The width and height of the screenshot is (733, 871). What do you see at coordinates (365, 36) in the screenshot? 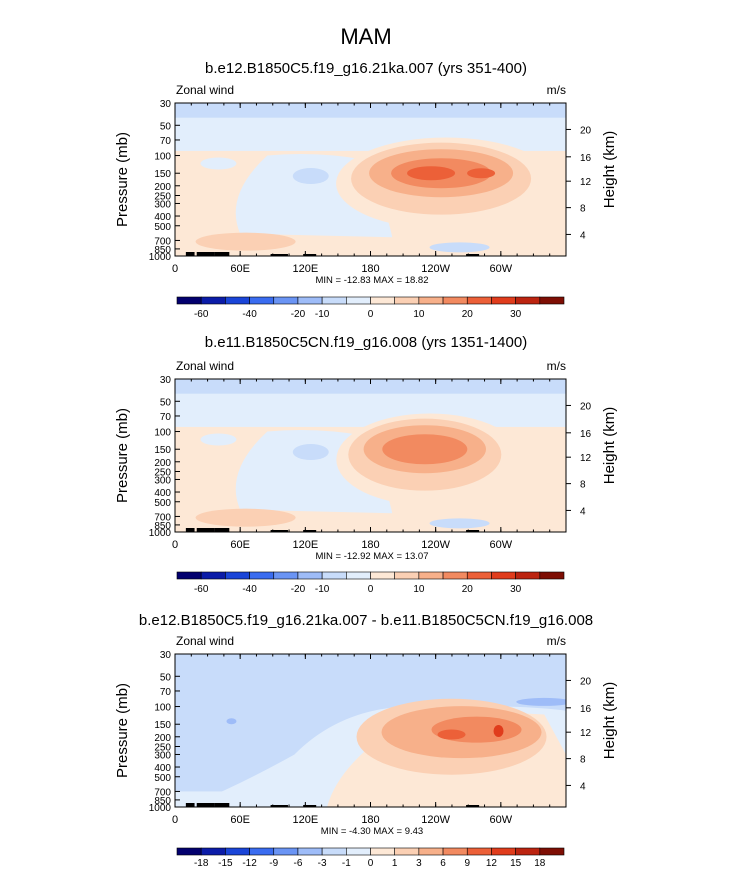
I see `figure-title: MAM` at bounding box center [365, 36].